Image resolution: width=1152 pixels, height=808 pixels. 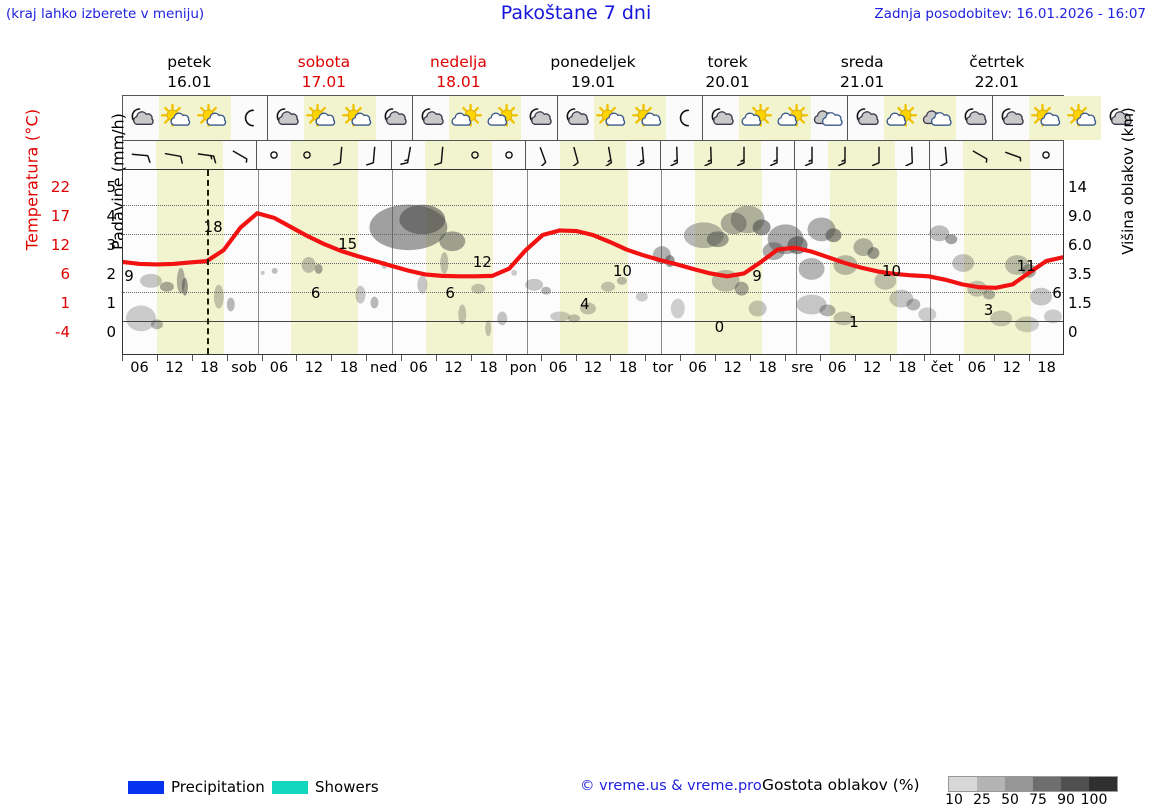 What do you see at coordinates (954, 800) in the screenshot?
I see `cloud-density-tick: 10` at bounding box center [954, 800].